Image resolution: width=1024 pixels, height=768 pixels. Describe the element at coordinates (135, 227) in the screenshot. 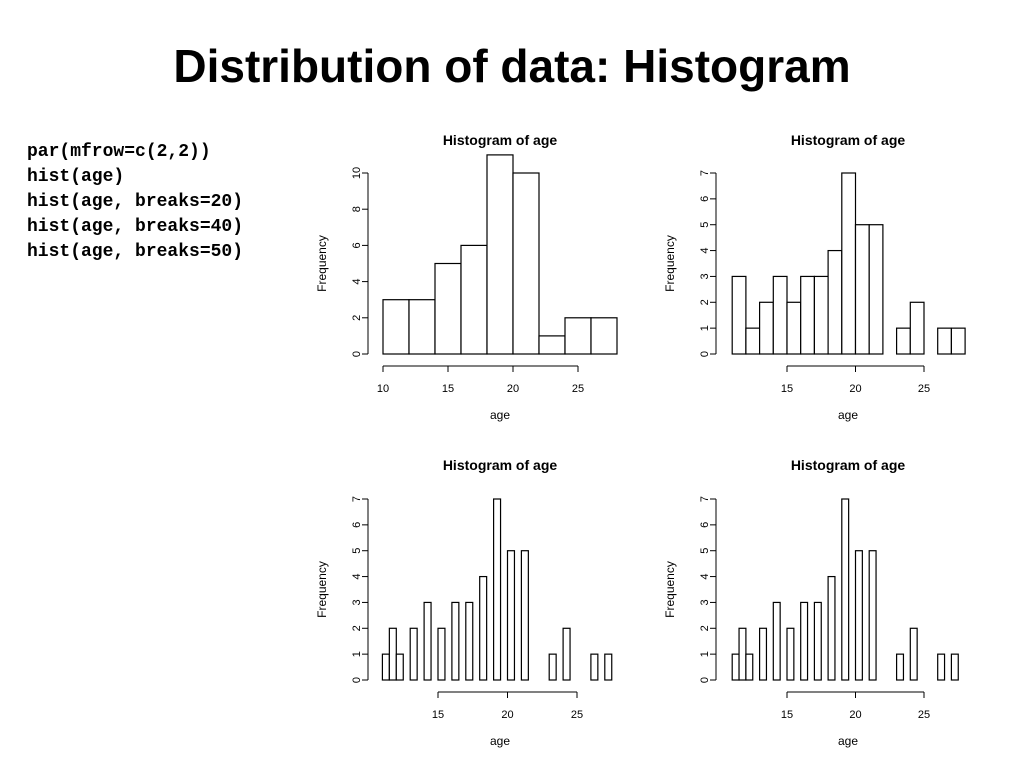

I see `code-line: hist(age, breaks=40)` at that location.